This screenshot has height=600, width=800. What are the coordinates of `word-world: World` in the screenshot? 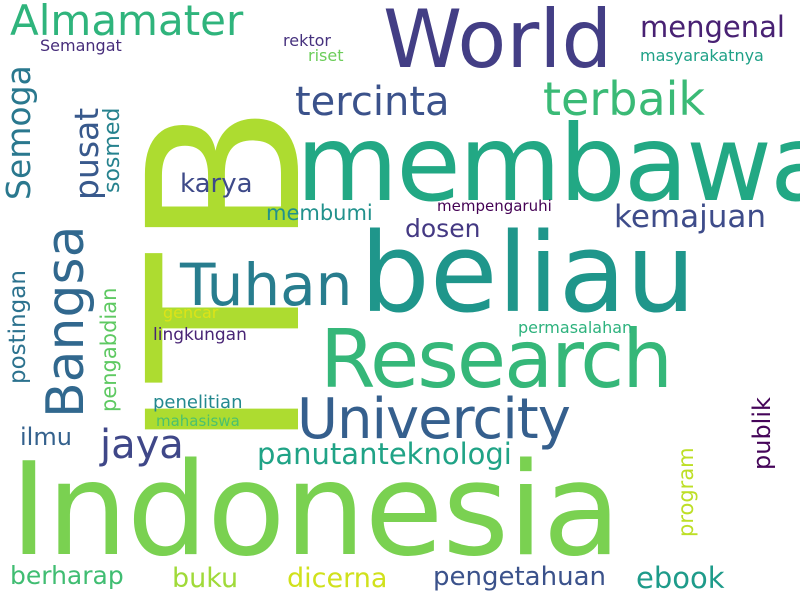 It's located at (498, 43).